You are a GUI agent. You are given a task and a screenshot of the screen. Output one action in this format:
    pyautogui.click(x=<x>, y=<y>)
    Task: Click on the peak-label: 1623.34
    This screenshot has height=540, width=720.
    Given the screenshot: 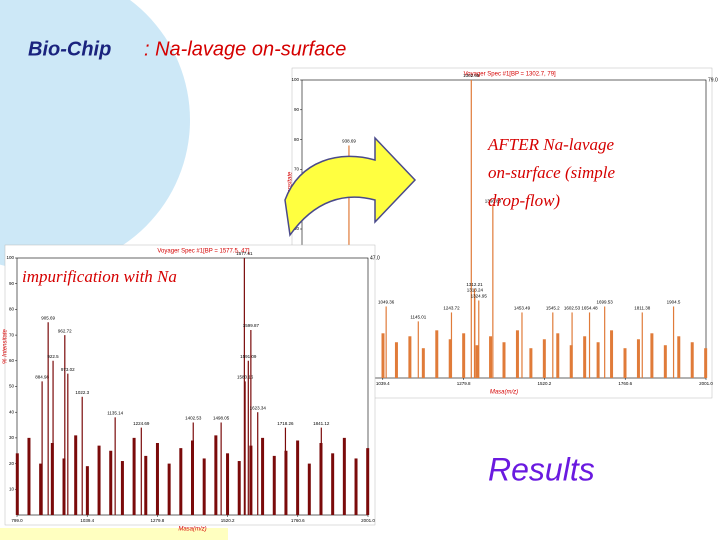 What is the action you would take?
    pyautogui.click(x=258, y=407)
    